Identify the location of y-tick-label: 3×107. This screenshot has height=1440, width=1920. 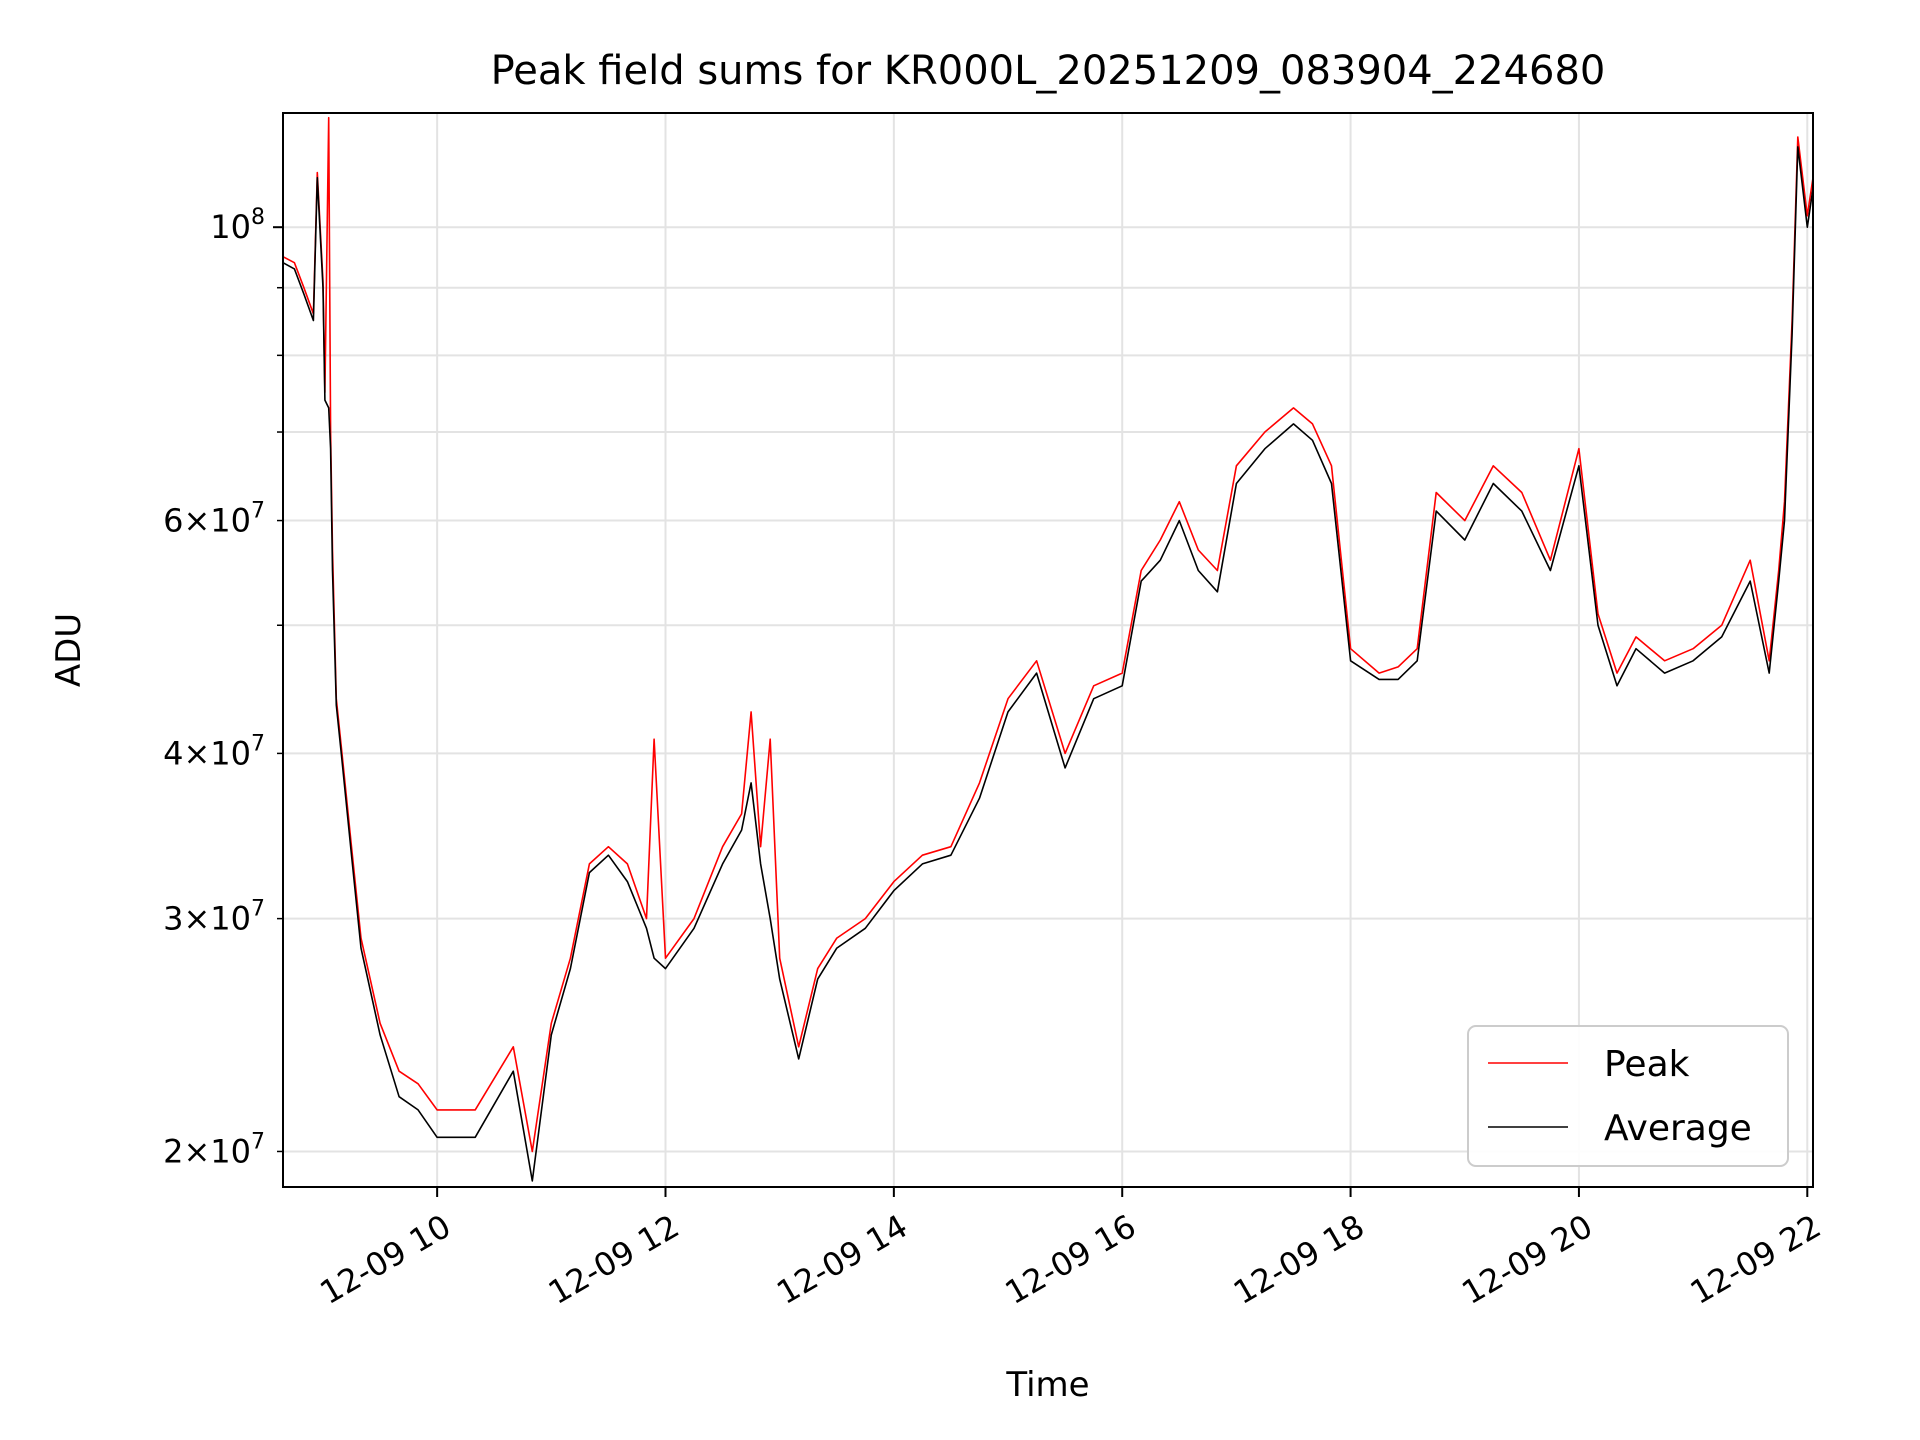
(214, 917).